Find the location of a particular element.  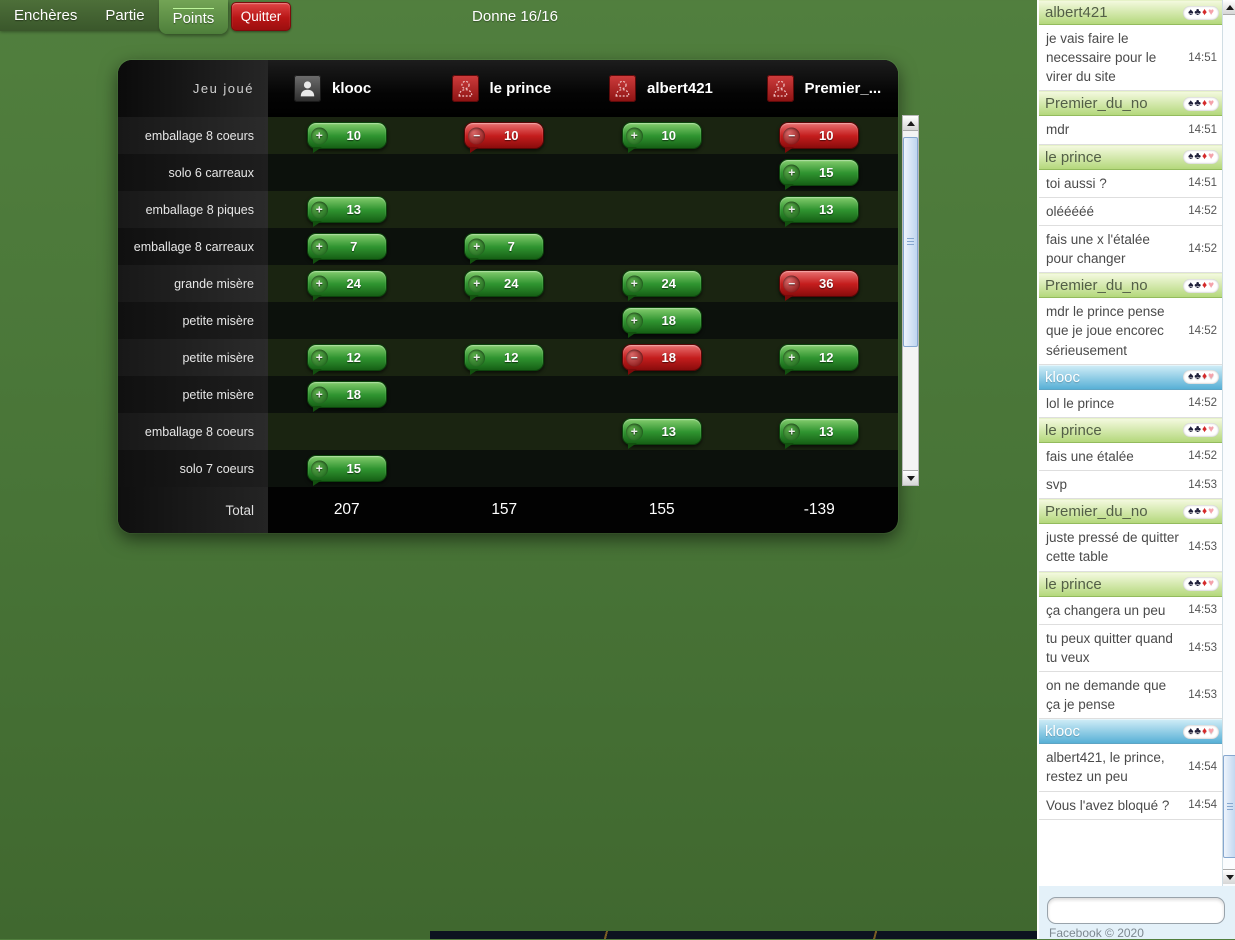

chat-message-text: olééééé is located at coordinates (1070, 211).